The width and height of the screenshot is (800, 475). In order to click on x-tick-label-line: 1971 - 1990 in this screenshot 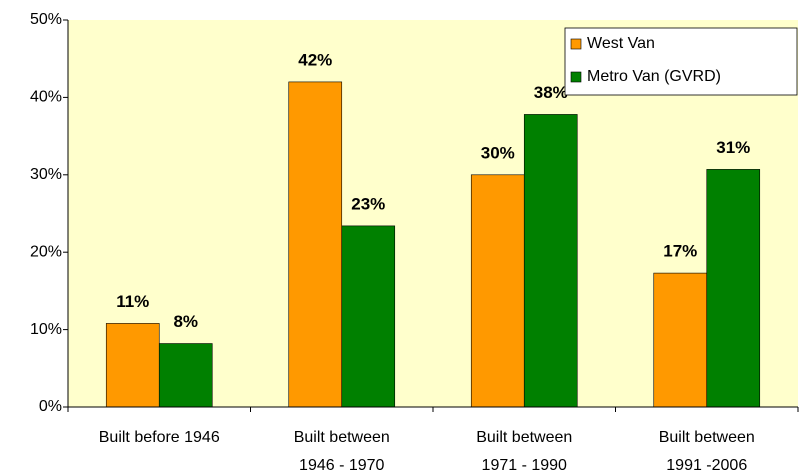, I will do `click(525, 465)`.